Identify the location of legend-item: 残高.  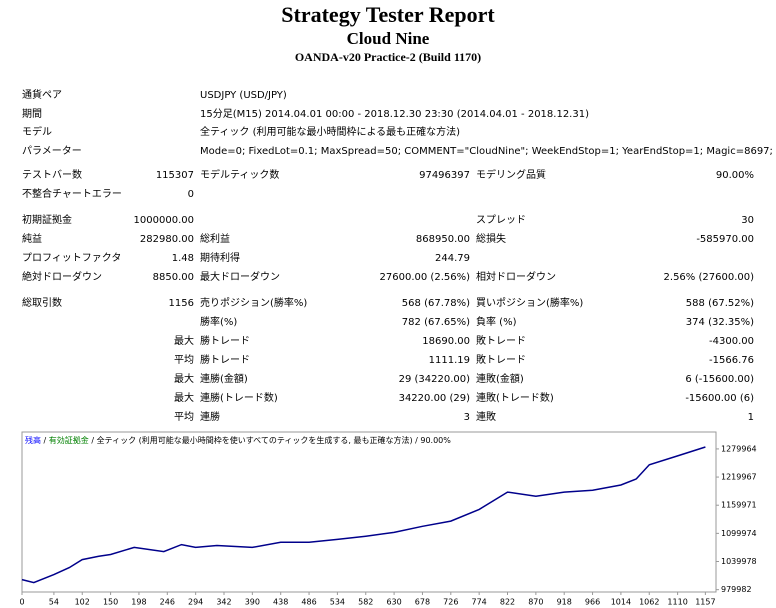
(33, 440).